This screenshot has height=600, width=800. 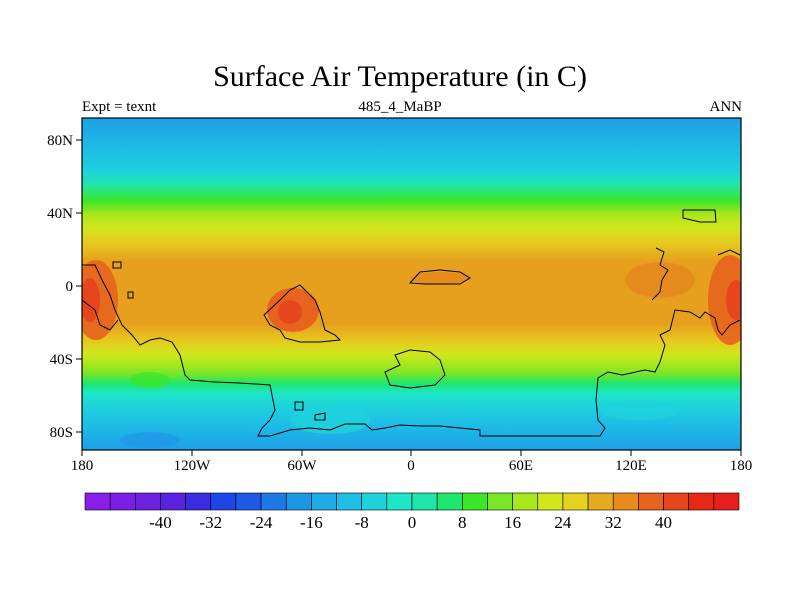 What do you see at coordinates (663, 522) in the screenshot?
I see `colorbar-label: 40` at bounding box center [663, 522].